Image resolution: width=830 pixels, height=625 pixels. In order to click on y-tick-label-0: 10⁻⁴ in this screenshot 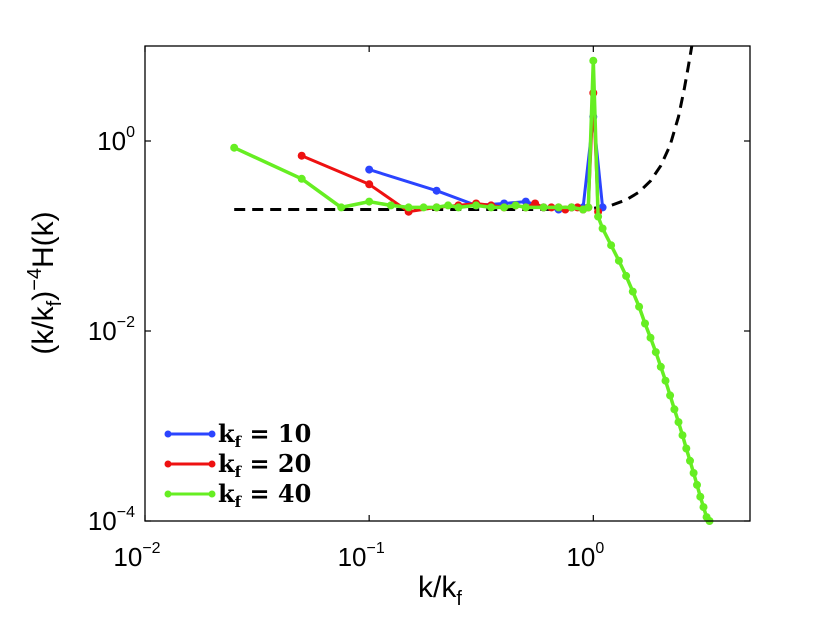, I will do `click(111, 520)`.